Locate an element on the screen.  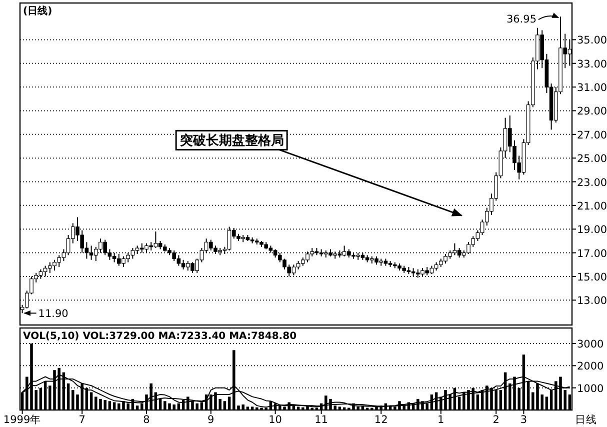
y-tick-label: 17.00 is located at coordinates (592, 254).